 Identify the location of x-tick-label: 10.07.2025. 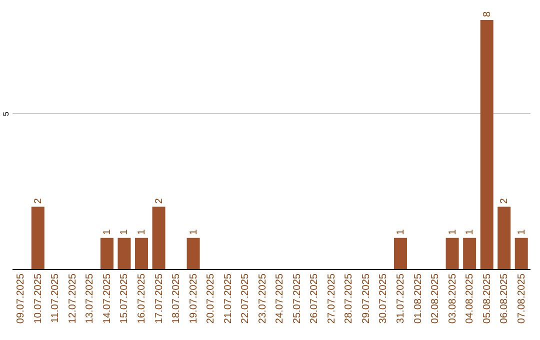
(38, 298).